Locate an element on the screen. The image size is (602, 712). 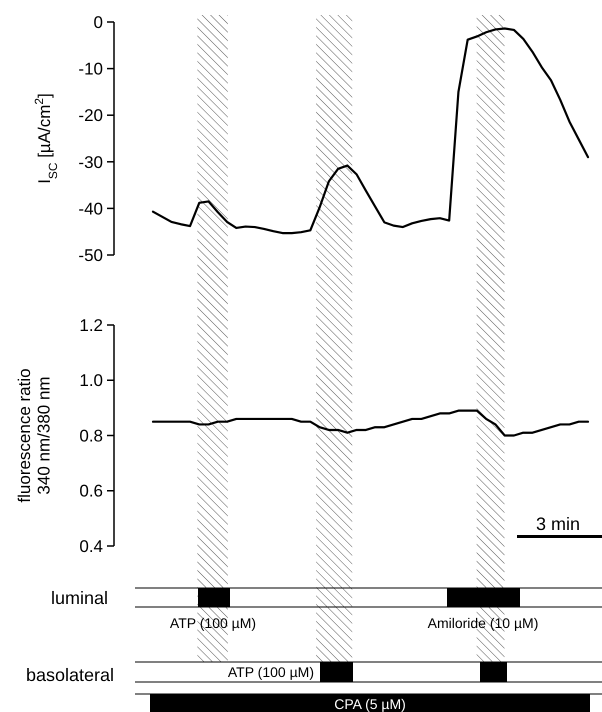
y-tick-label: 0.6 is located at coordinates (91, 491).